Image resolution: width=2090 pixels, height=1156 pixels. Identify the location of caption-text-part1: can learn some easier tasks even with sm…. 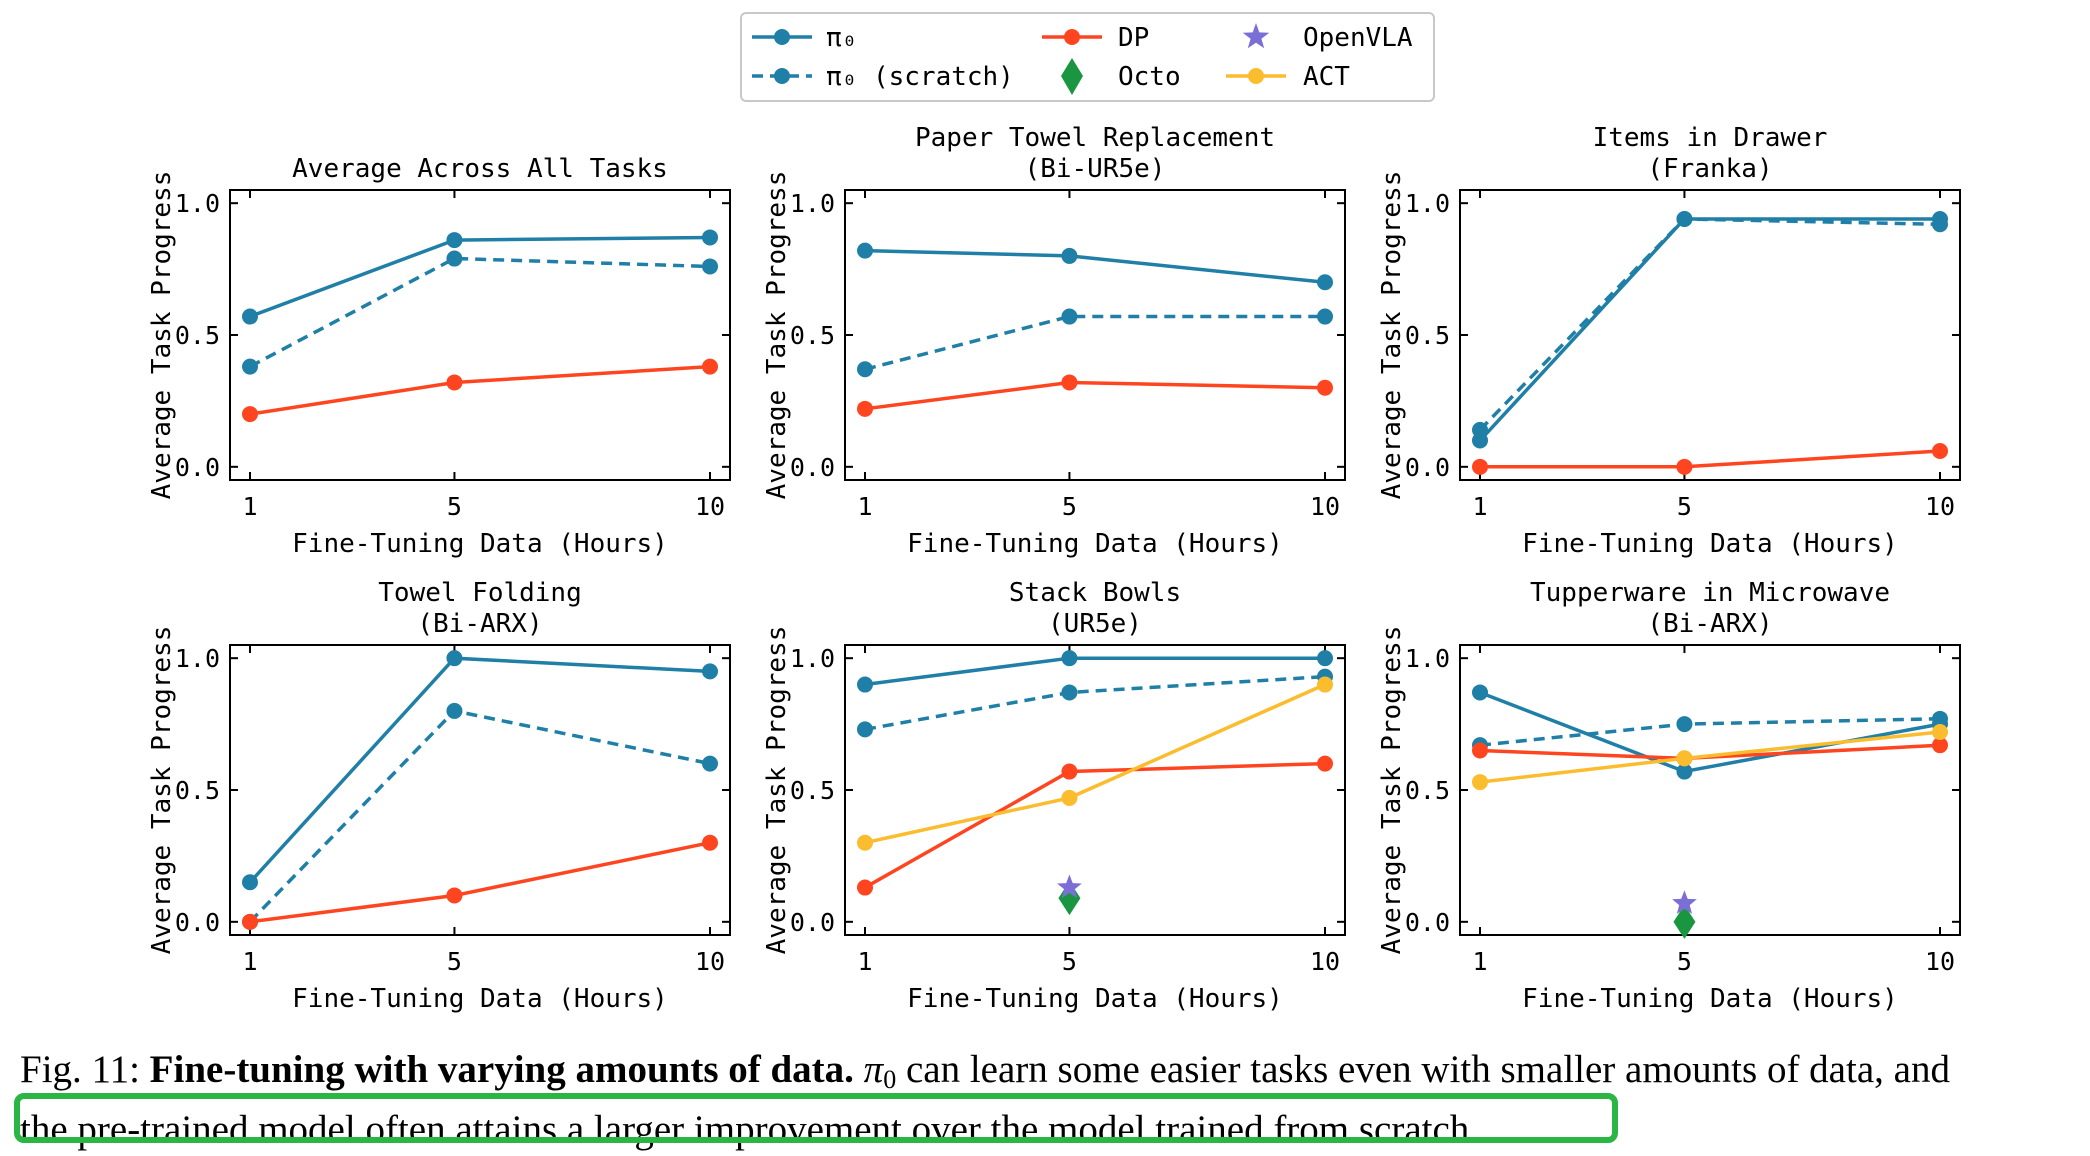
(1427, 1069).